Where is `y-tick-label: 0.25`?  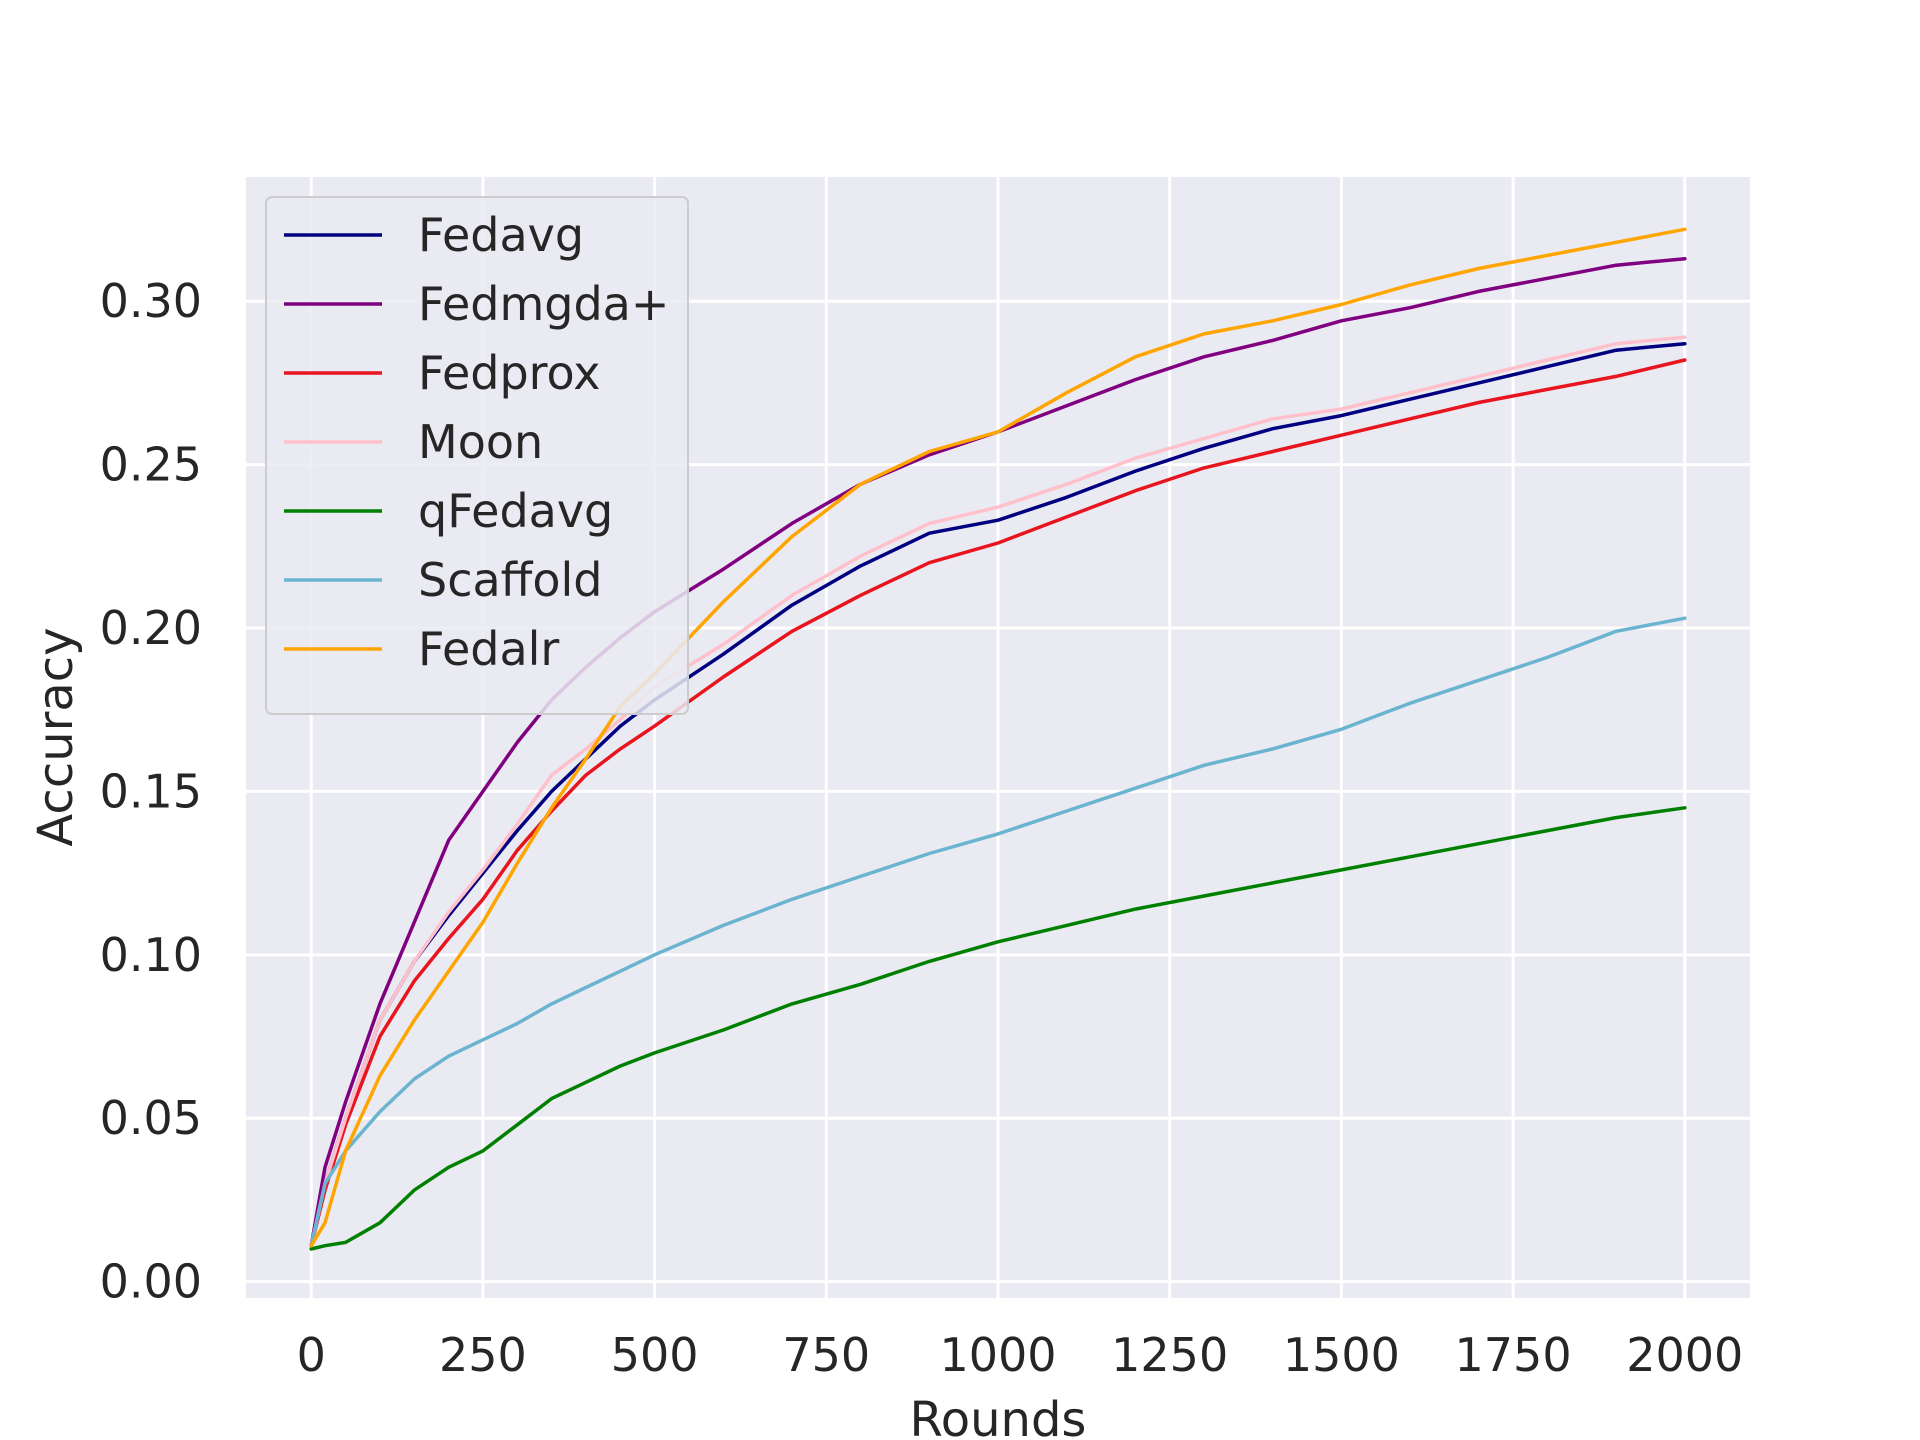 y-tick-label: 0.25 is located at coordinates (151, 465).